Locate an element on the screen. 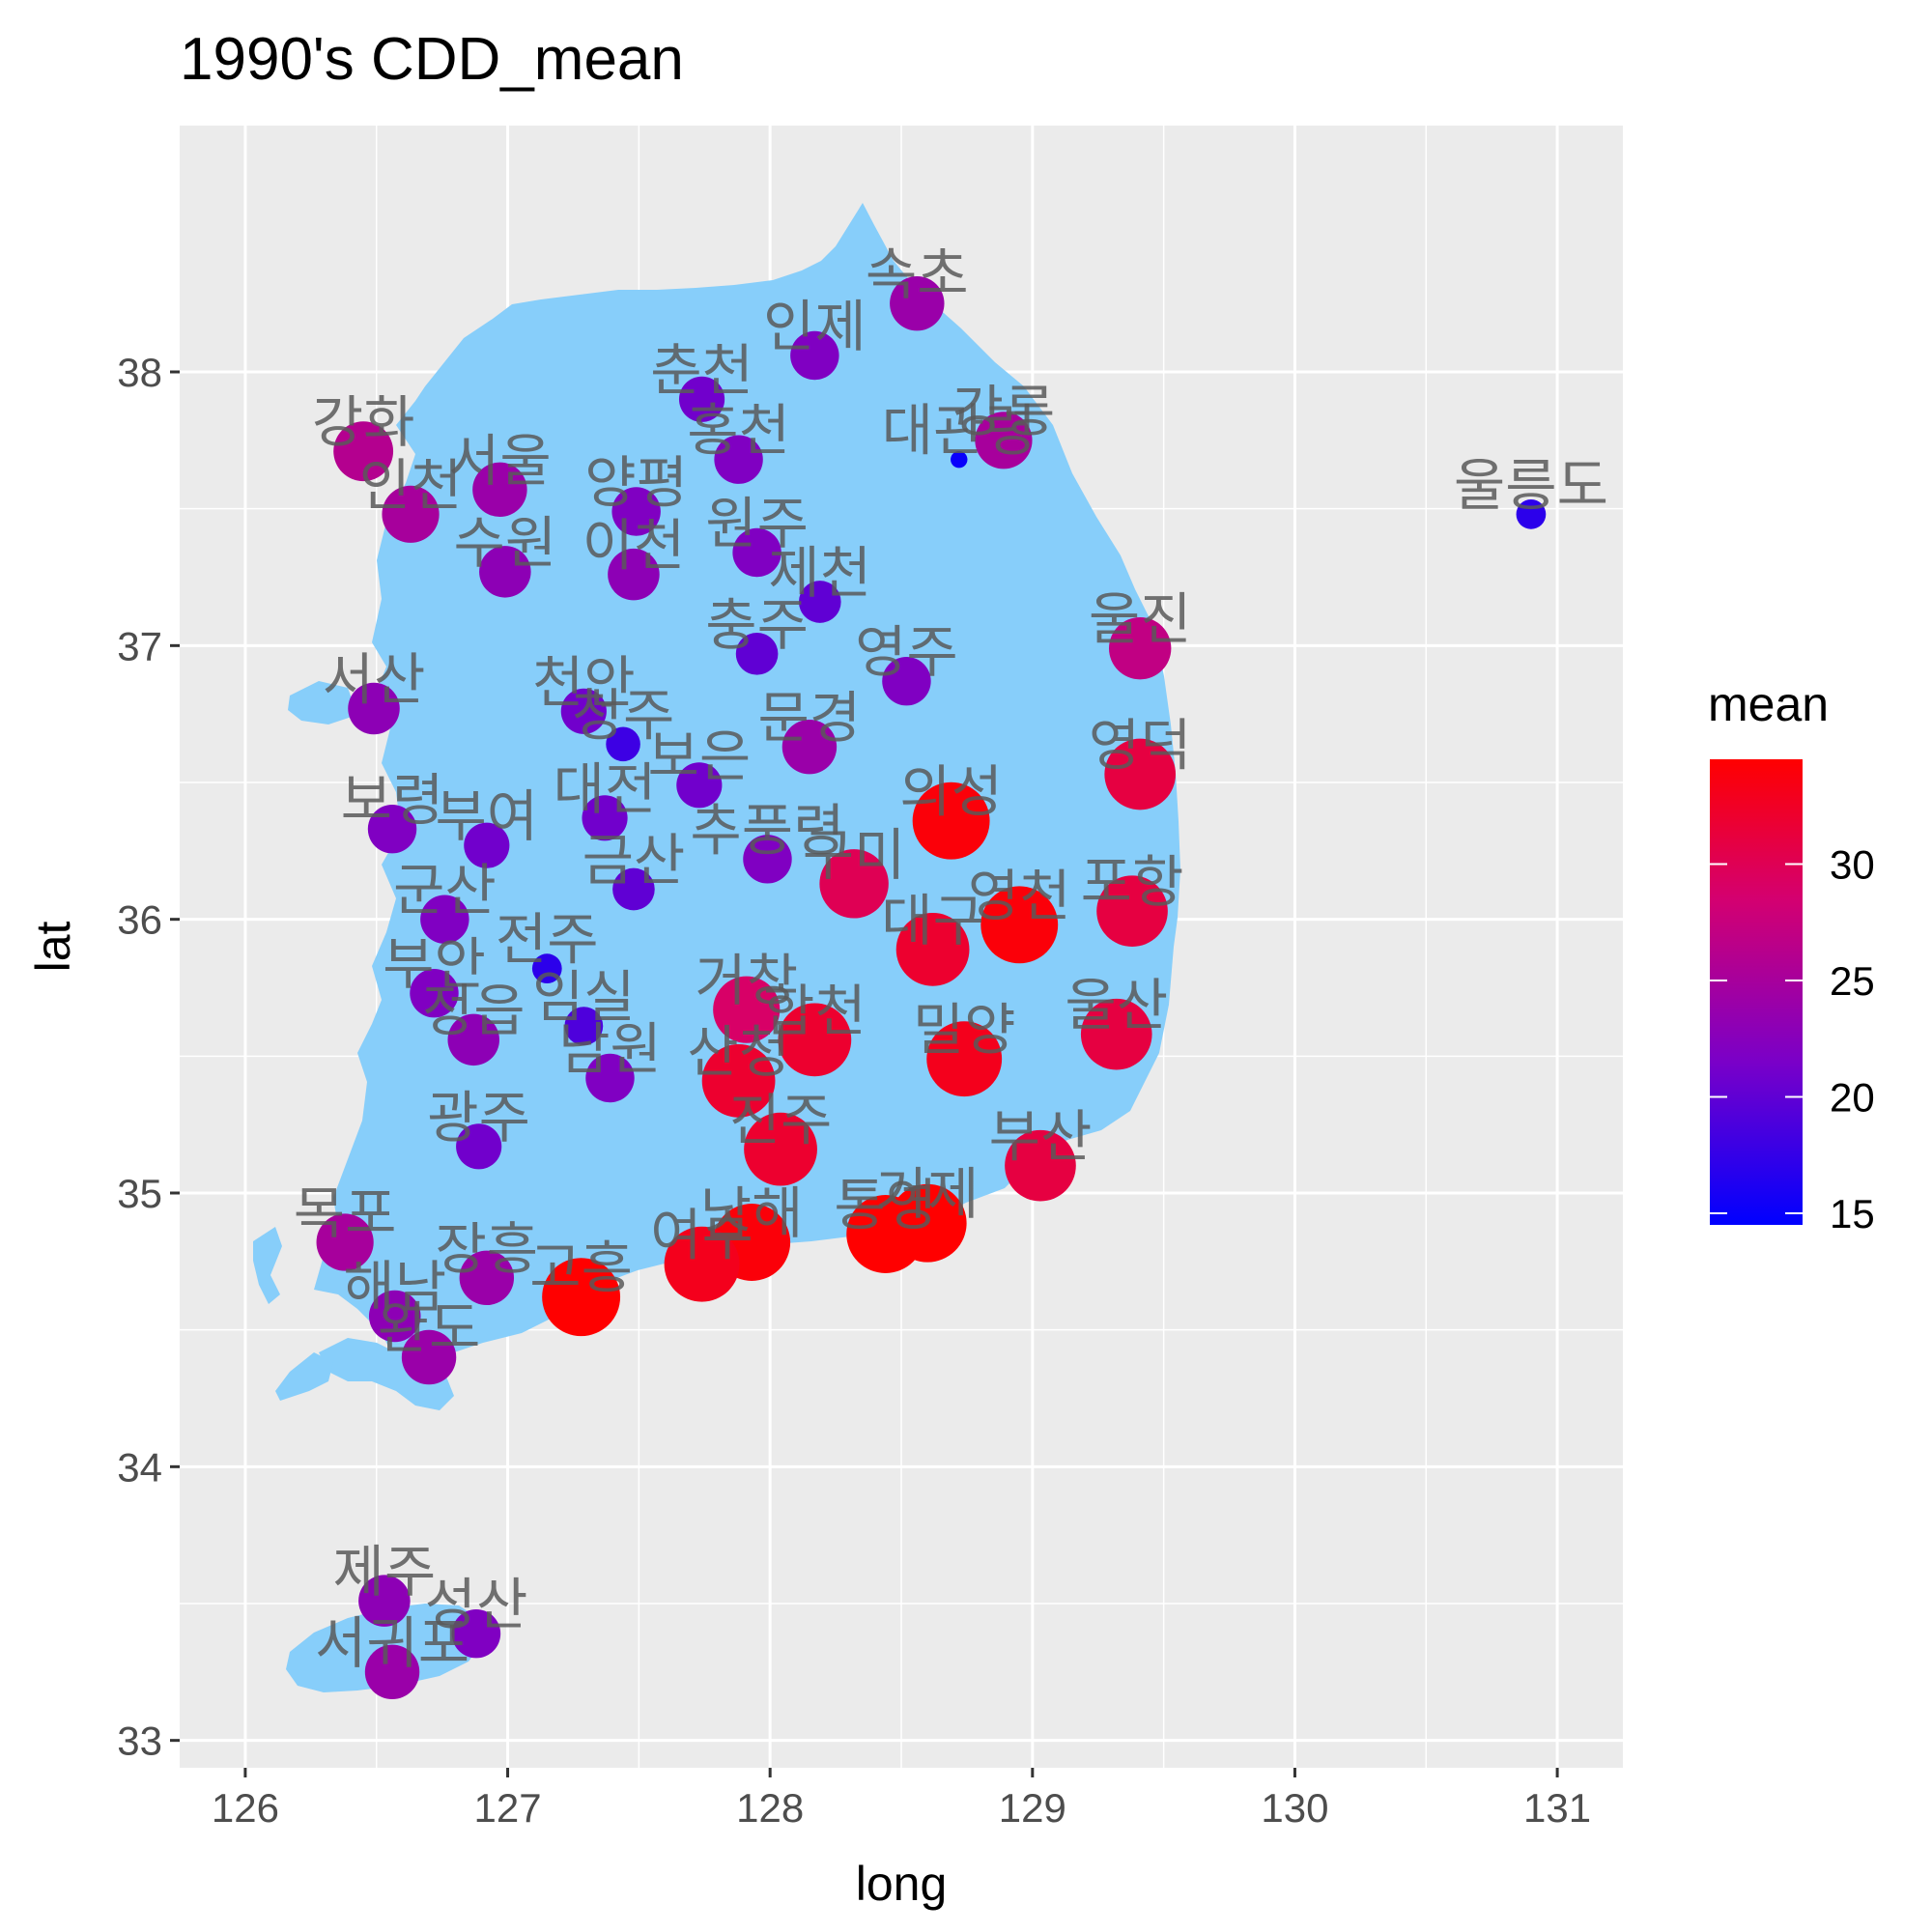 This screenshot has height=1932, width=1932. y-axis: 33 34 35 36 37 38 is located at coordinates (148, 1057).